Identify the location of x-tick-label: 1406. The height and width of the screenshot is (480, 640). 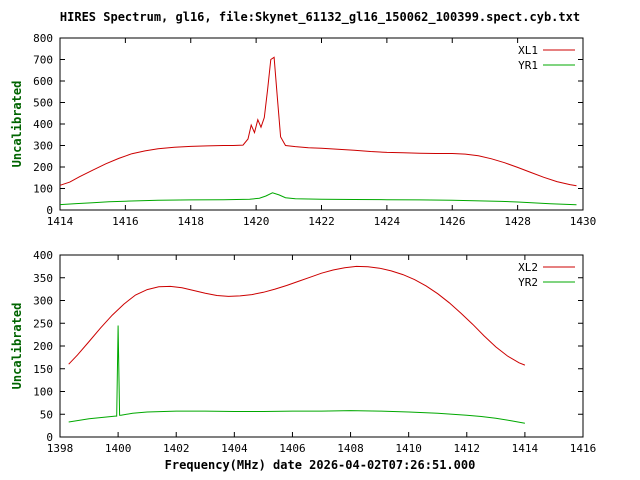
(292, 448).